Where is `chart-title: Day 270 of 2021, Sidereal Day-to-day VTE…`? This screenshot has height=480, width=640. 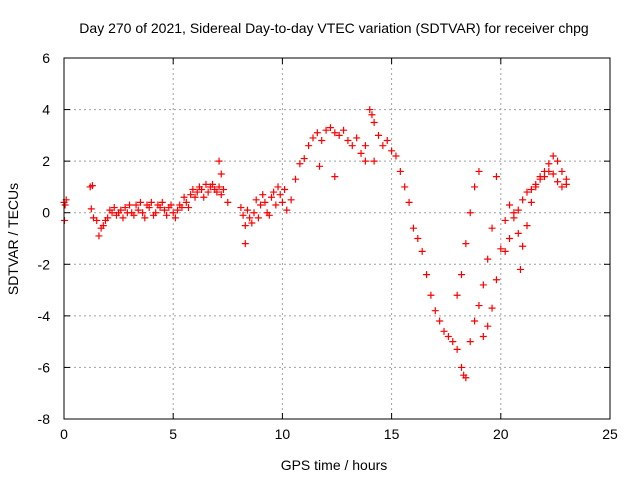
chart-title: Day 270 of 2021, Sidereal Day-to-day VTE… is located at coordinates (333, 28).